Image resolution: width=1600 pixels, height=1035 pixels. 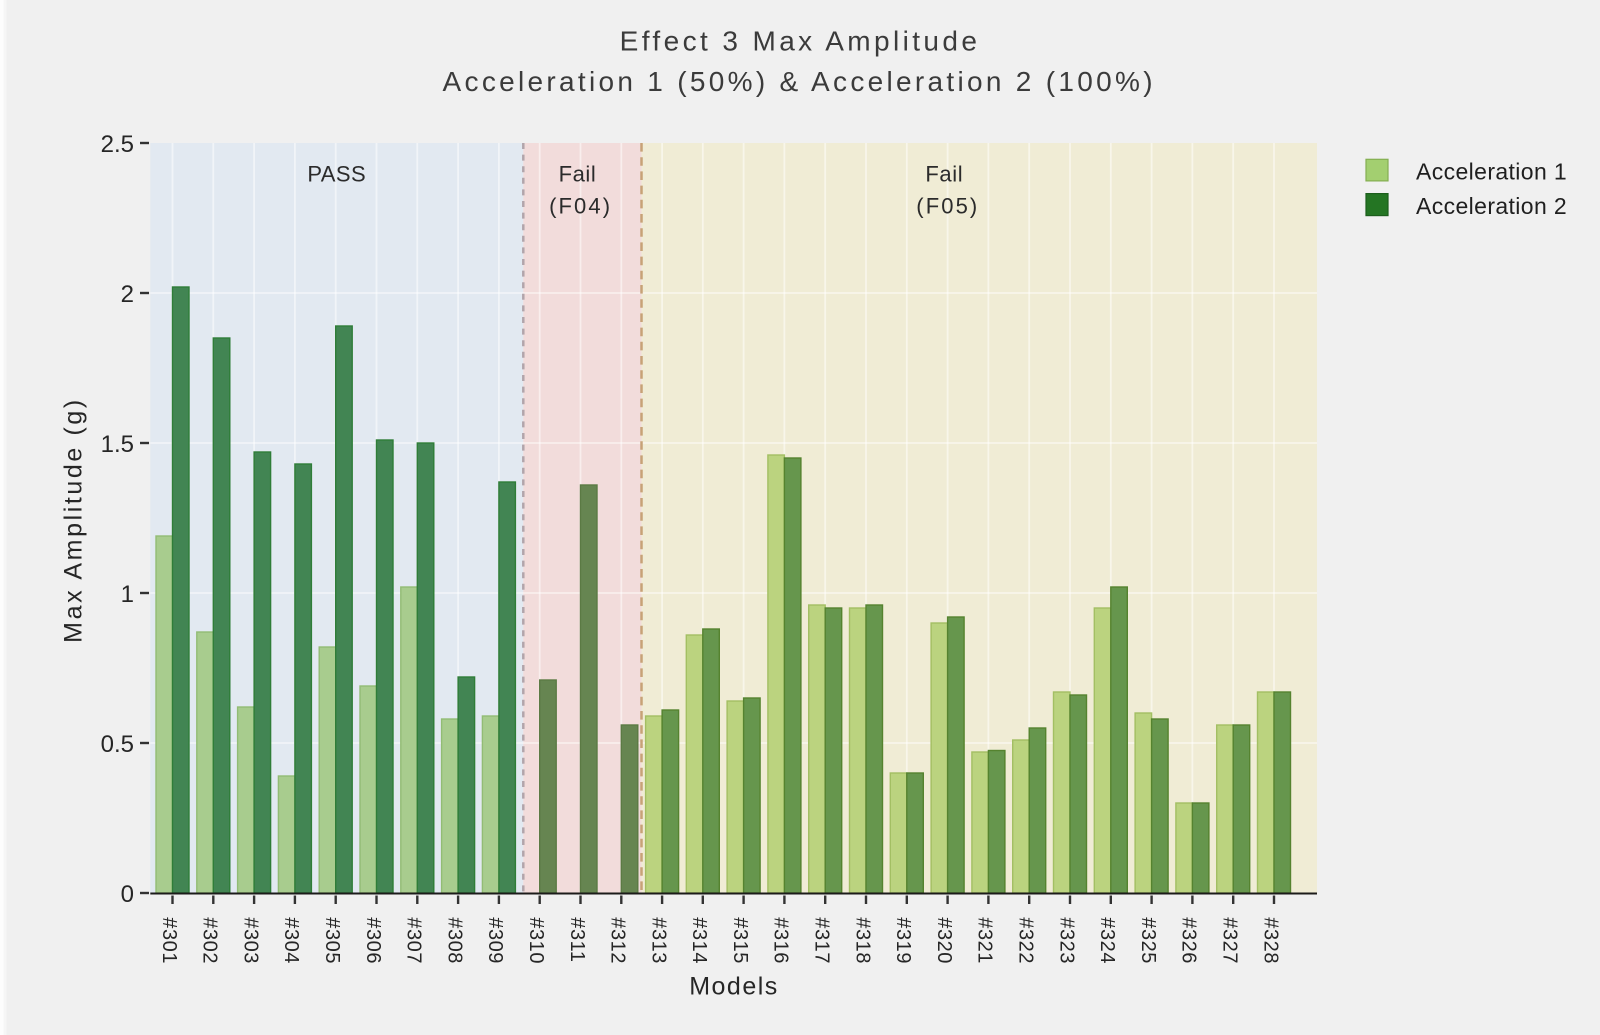 What do you see at coordinates (74, 520) in the screenshot?
I see `svg-text: Max Amplitude (g)` at bounding box center [74, 520].